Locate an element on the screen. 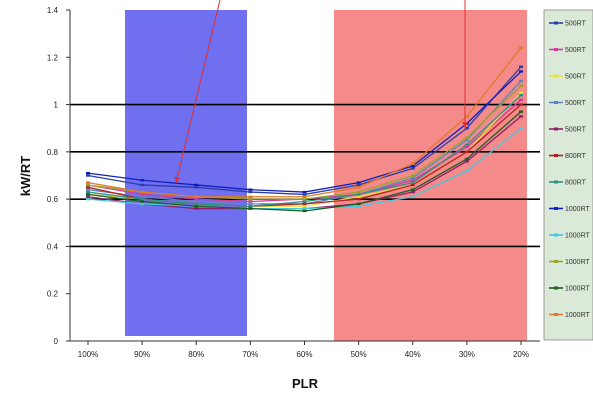 The width and height of the screenshot is (593, 396). x-tick-labels: 100% 90% 80% 70% 60% 50% 40% 30% 20% is located at coordinates (303, 350).